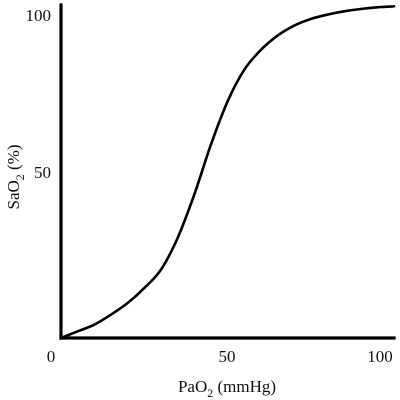 Image resolution: width=400 pixels, height=400 pixels. I want to click on y-axis-label-main: SaO, so click(13, 194).